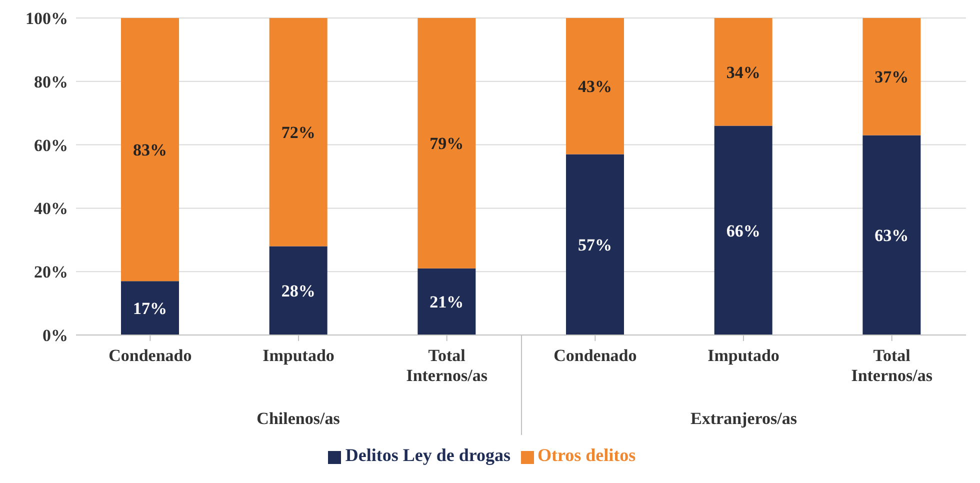 This screenshot has height=483, width=980. I want to click on text: Extranjeros/as, so click(743, 418).